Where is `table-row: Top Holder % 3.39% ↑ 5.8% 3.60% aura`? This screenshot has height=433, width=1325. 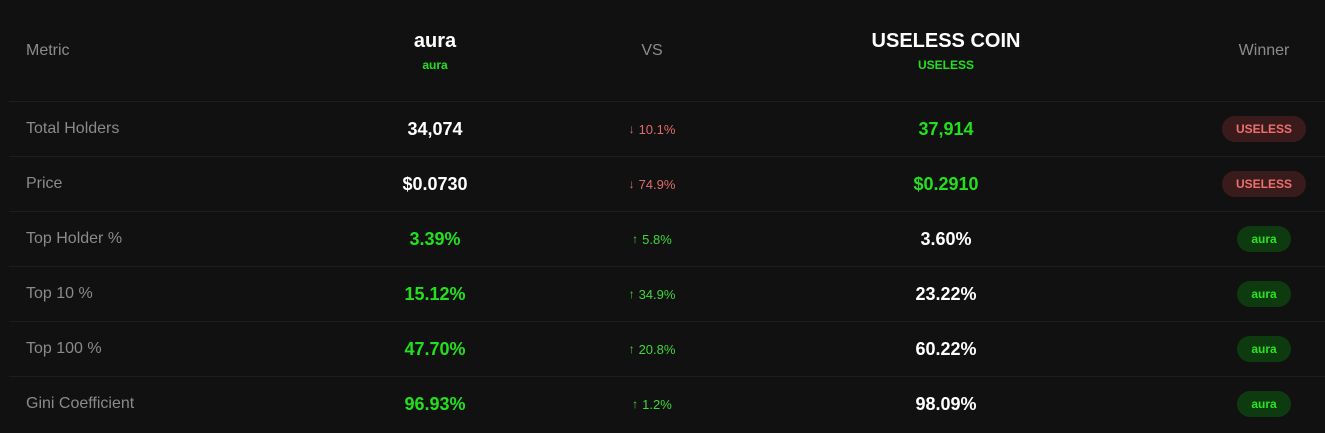 table-row: Top Holder % 3.39% ↑ 5.8% 3.60% aura is located at coordinates (667, 239).